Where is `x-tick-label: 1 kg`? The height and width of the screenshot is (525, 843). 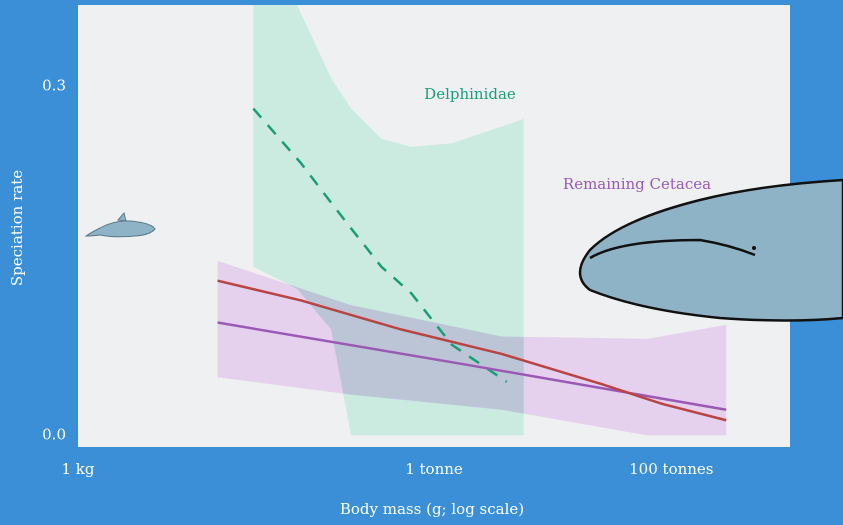
x-tick-label: 1 kg is located at coordinates (77, 469).